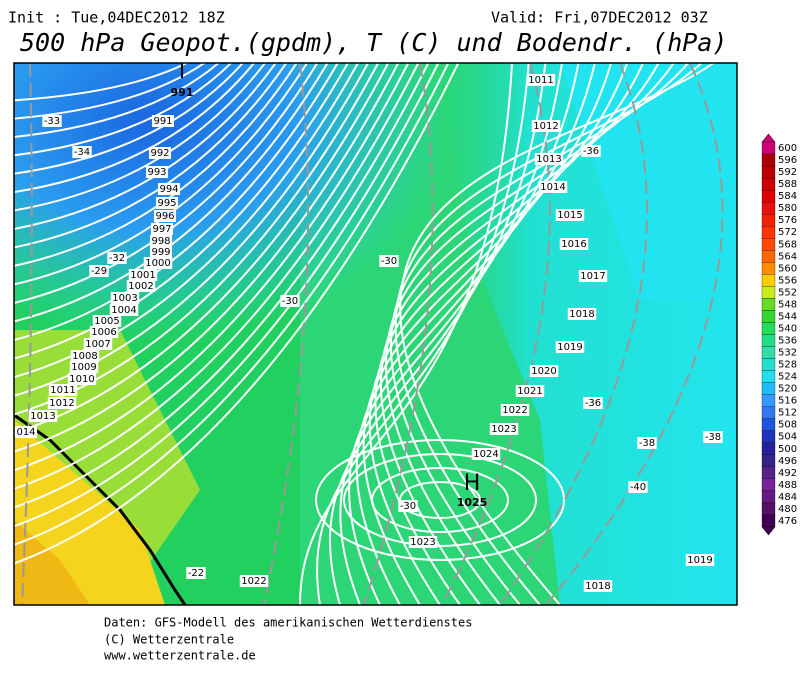  Describe the element at coordinates (787, 244) in the screenshot. I see `legend-label: 568` at that location.